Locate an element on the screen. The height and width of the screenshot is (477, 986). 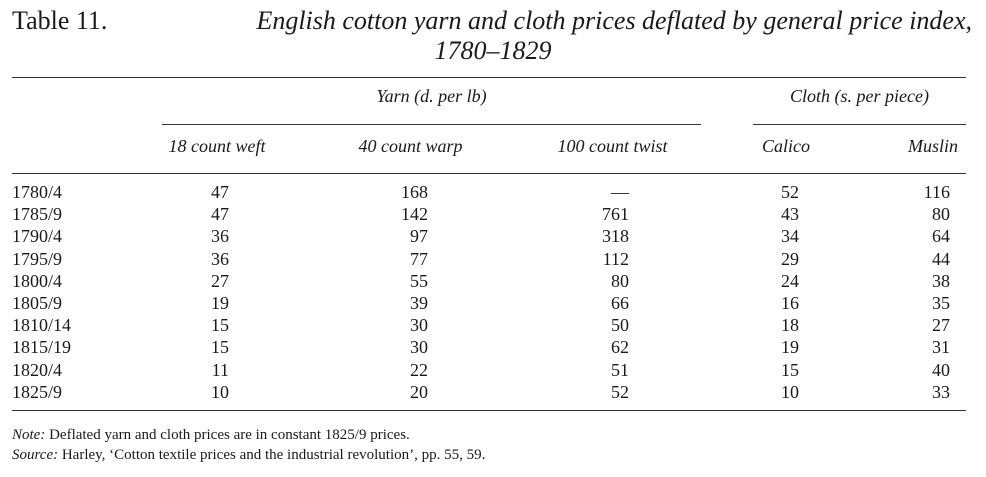
cell-period: 1825/9 is located at coordinates (37, 391).